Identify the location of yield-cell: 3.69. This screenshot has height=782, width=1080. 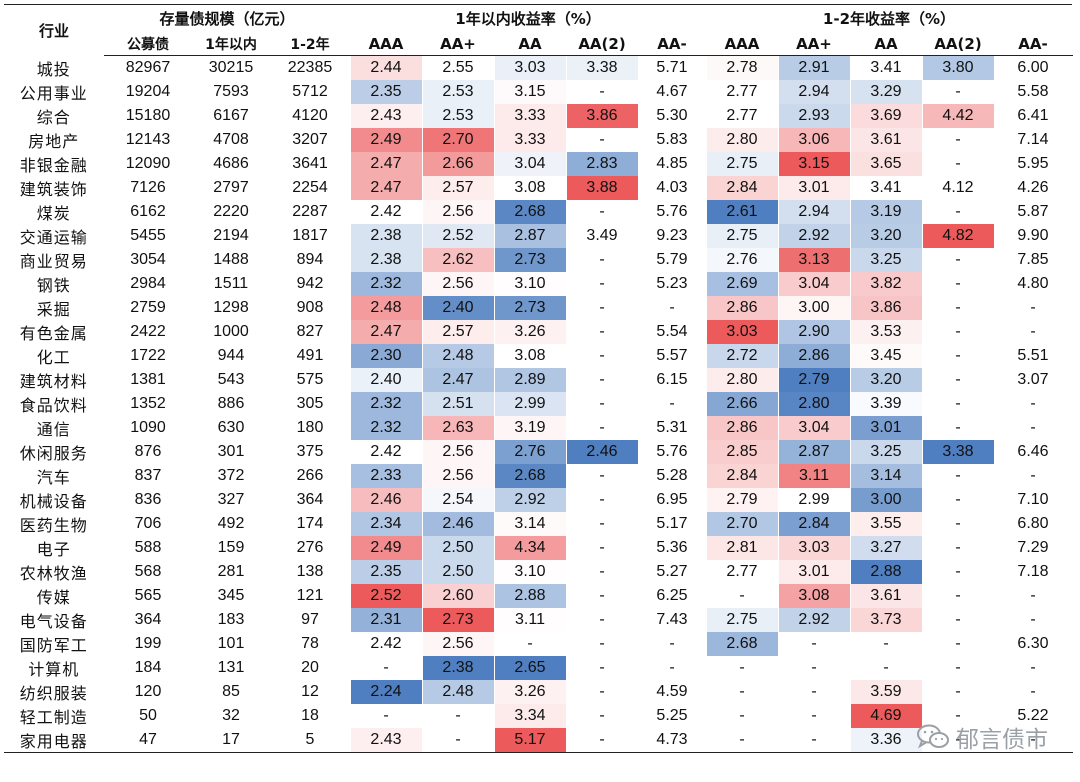
(886, 115).